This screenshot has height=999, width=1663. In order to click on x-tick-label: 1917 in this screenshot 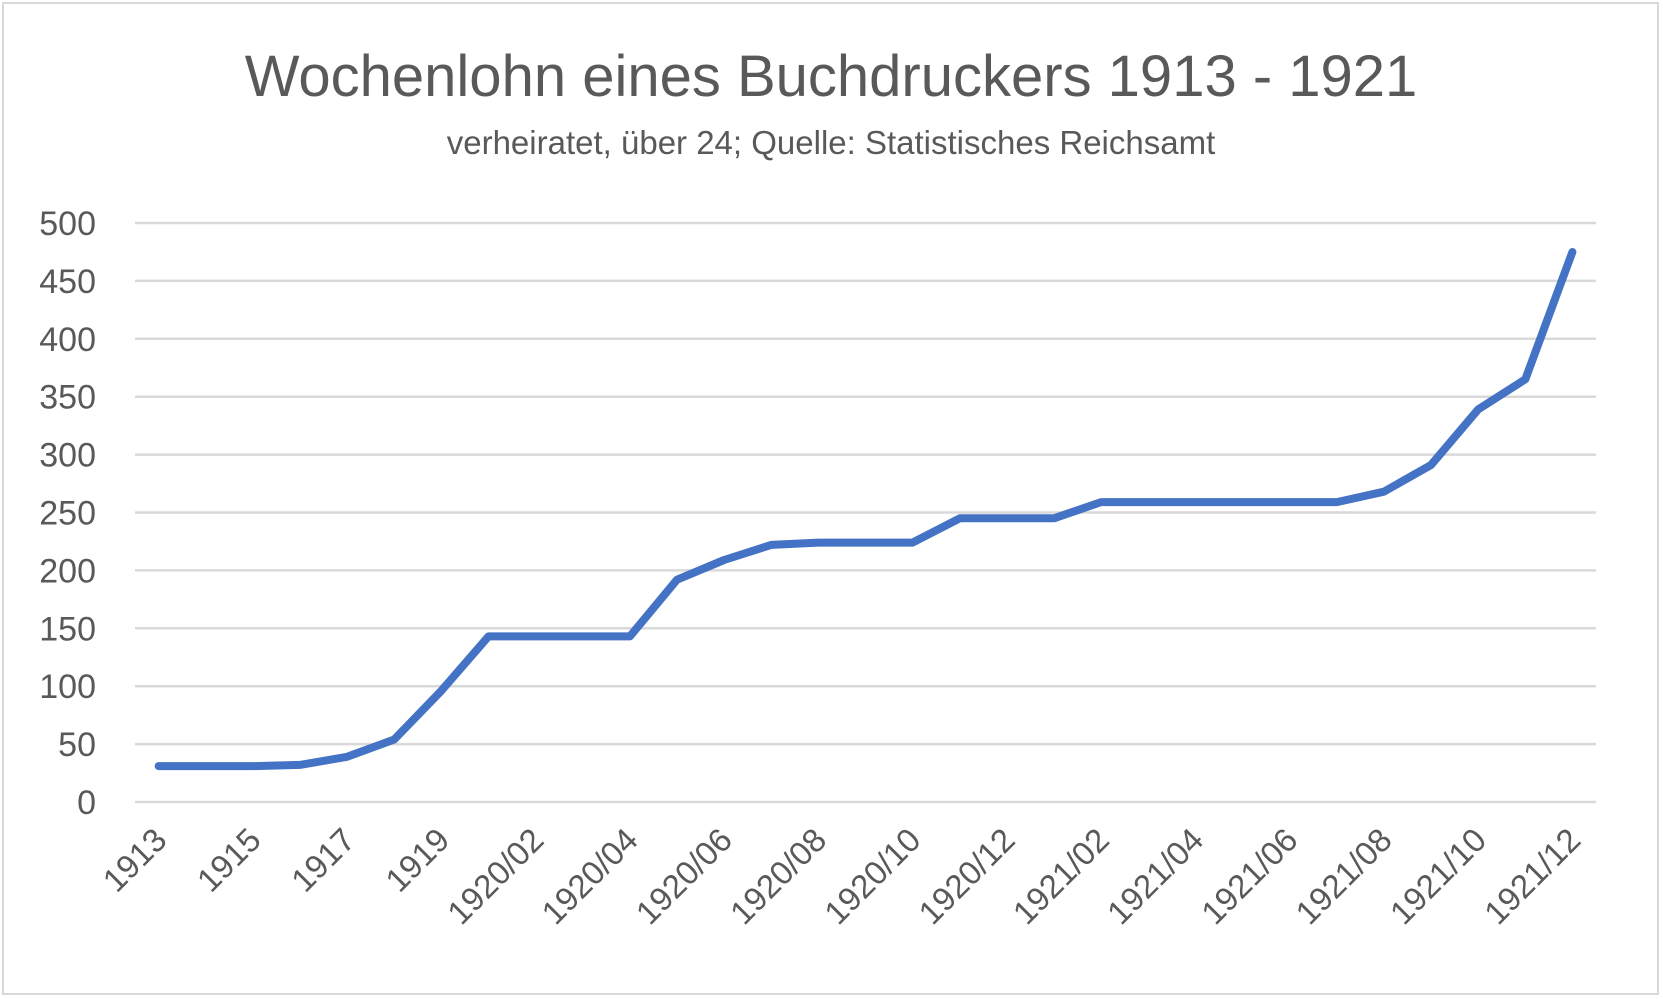, I will do `click(323, 860)`.